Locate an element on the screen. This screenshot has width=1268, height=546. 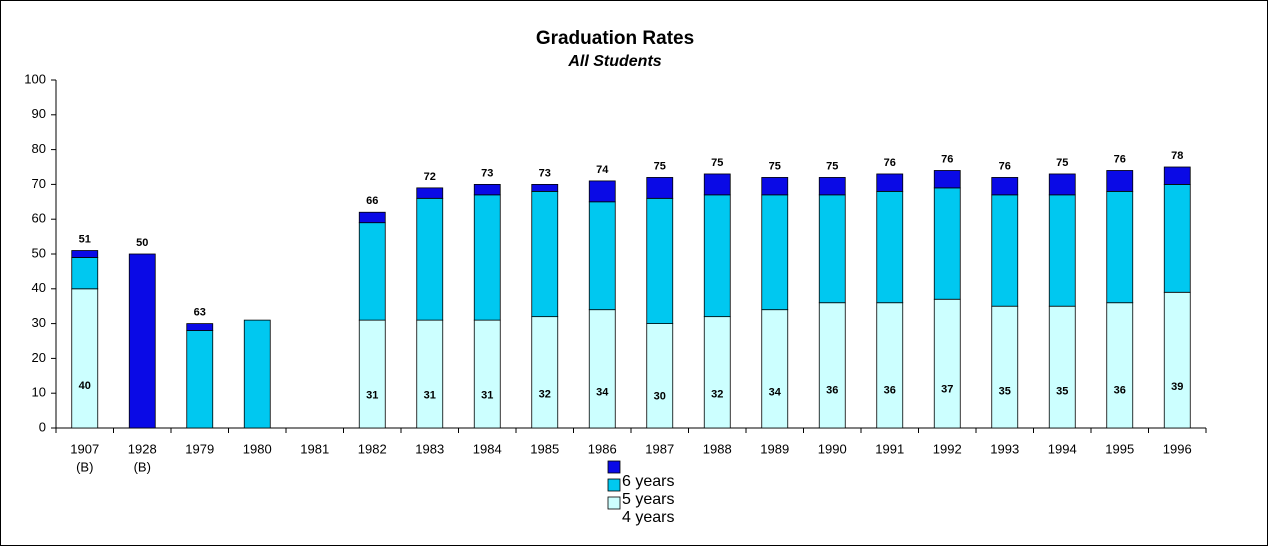
x-tick-label: 1980 is located at coordinates (257, 448).